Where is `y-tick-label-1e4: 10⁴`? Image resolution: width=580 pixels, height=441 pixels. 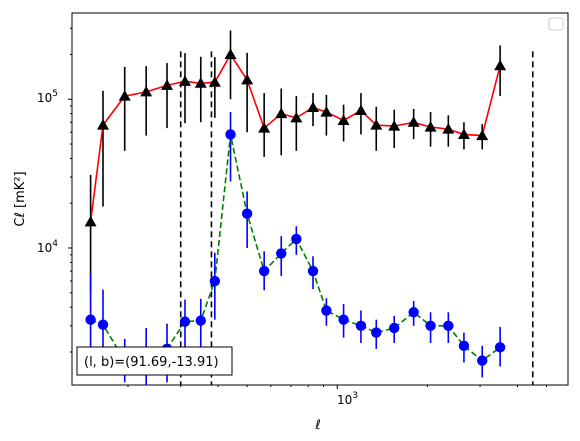 y-tick-label-1e4: 10⁴ is located at coordinates (47, 247).